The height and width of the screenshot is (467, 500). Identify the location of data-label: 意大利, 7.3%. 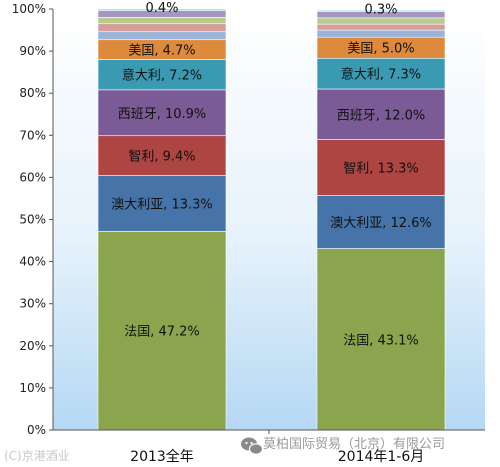
(381, 75).